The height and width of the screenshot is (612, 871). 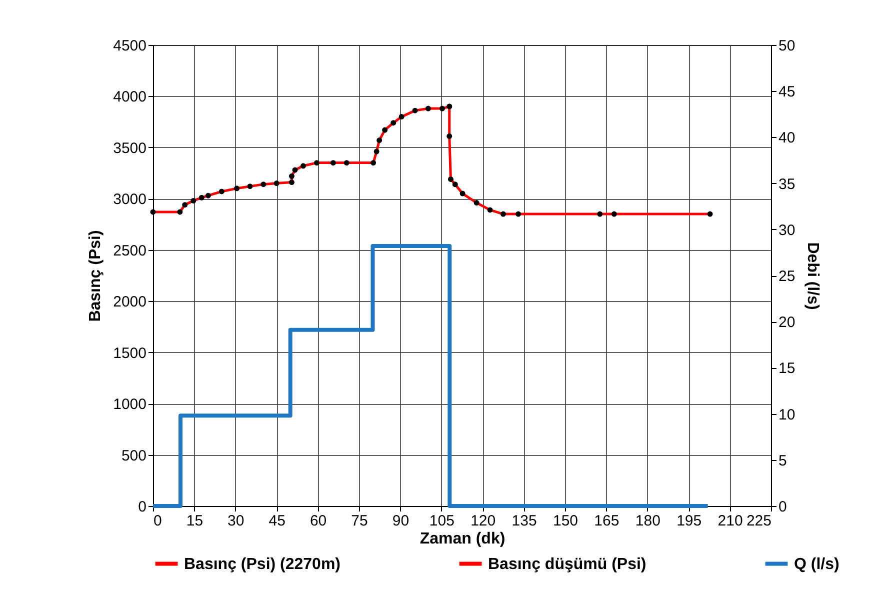 What do you see at coordinates (463, 539) in the screenshot?
I see `x-axis-title: Zaman (dk)` at bounding box center [463, 539].